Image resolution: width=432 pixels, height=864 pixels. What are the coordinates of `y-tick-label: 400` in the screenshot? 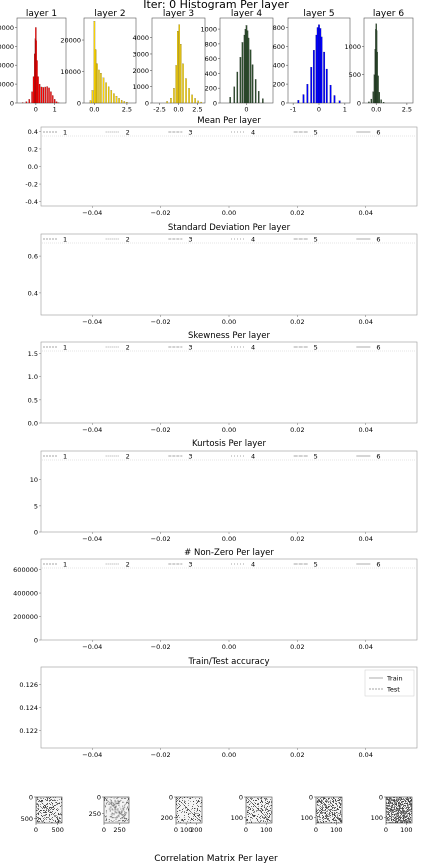 It's located at (211, 74).